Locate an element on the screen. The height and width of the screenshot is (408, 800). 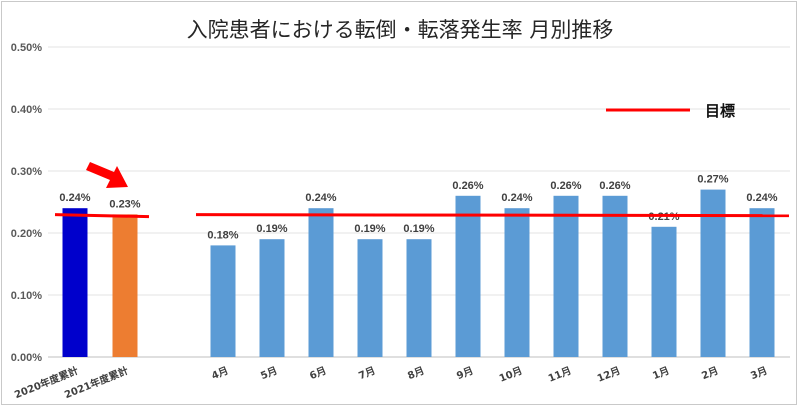
x-tick-label: 7月 is located at coordinates (367, 373).